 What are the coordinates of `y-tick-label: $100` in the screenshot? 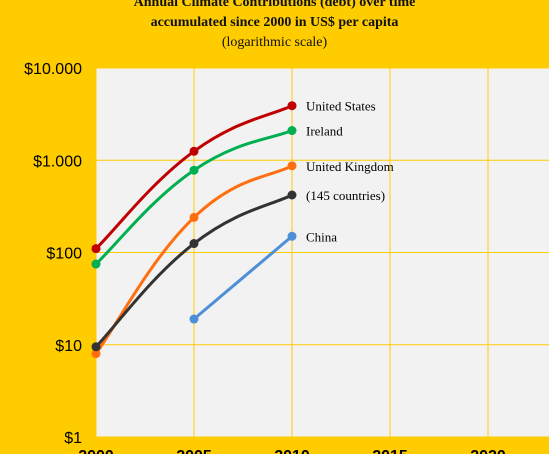 It's located at (64, 254).